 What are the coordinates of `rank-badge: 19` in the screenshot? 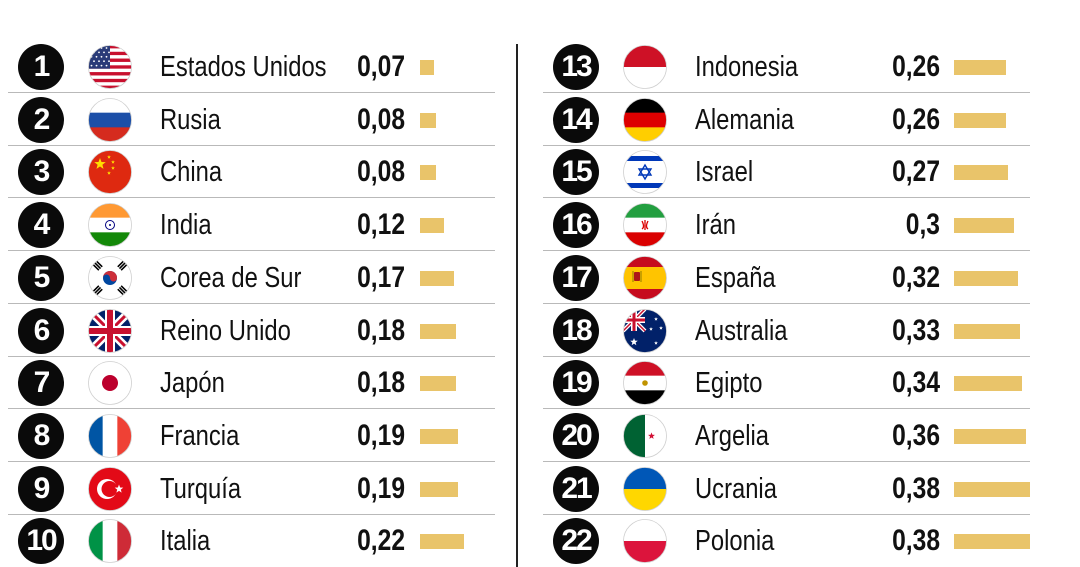 It's located at (576, 383).